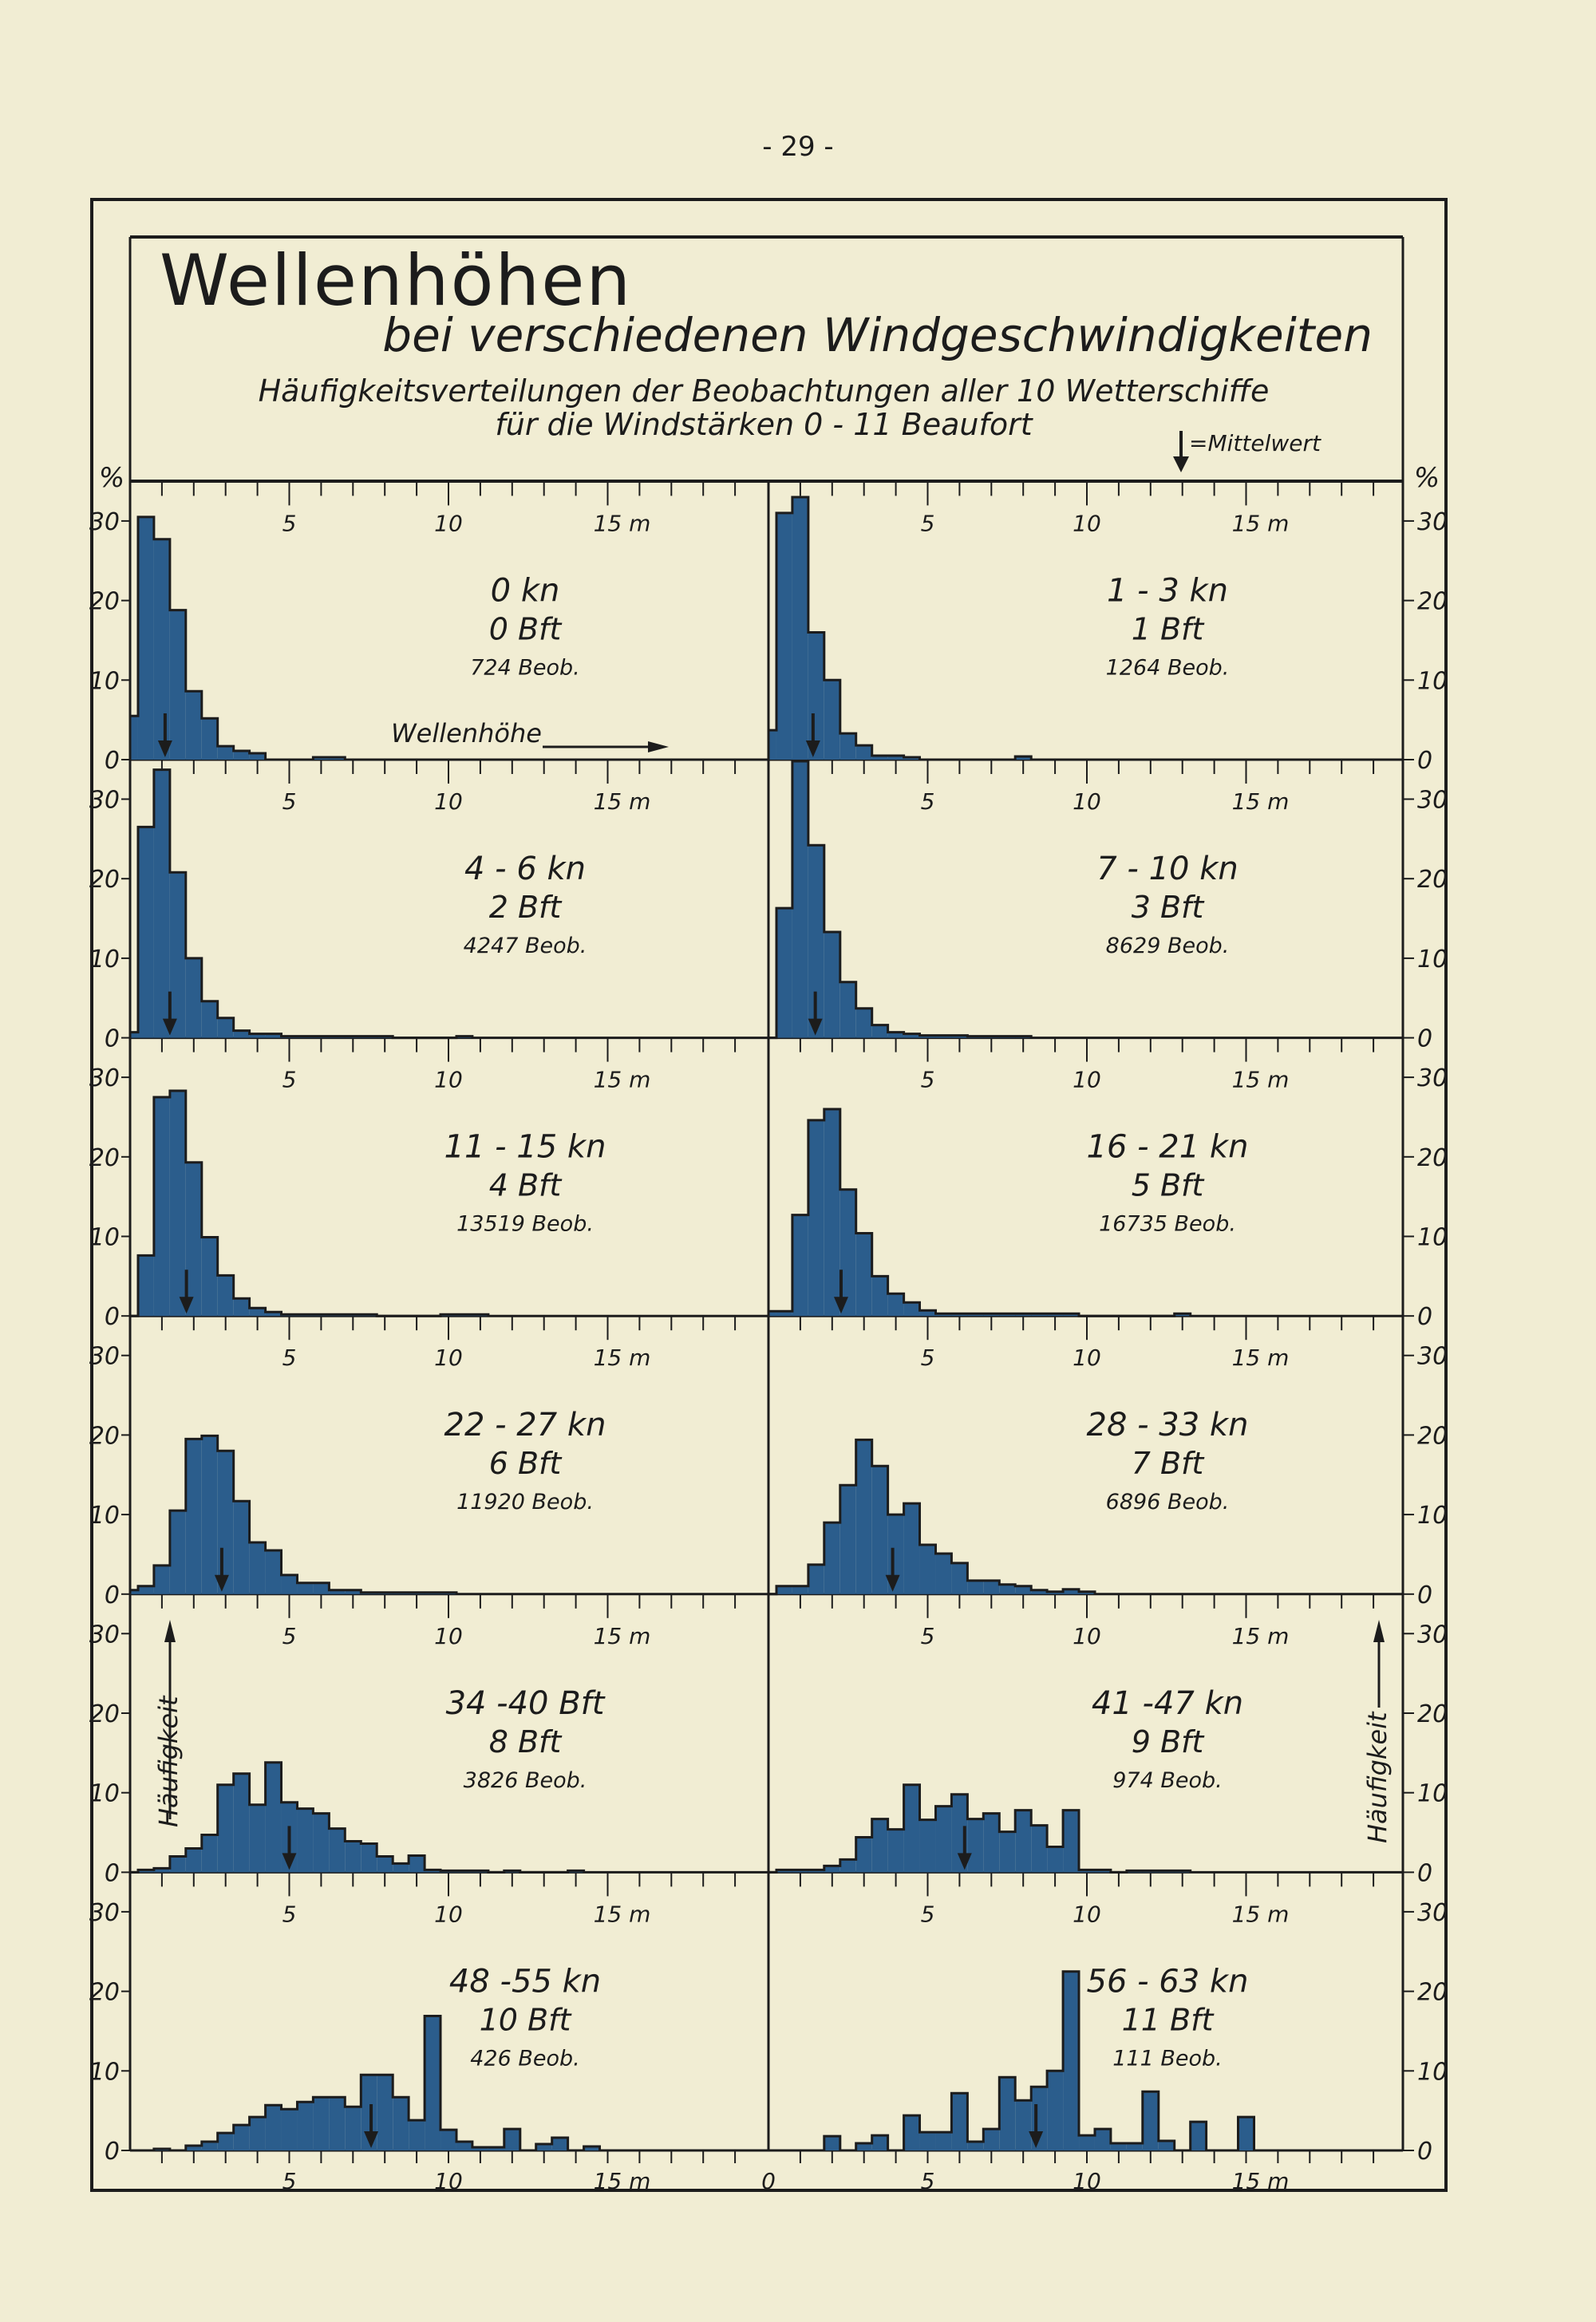  Describe the element at coordinates (1247, 451) in the screenshot. I see `mean-legend: =Mittelwert` at that location.